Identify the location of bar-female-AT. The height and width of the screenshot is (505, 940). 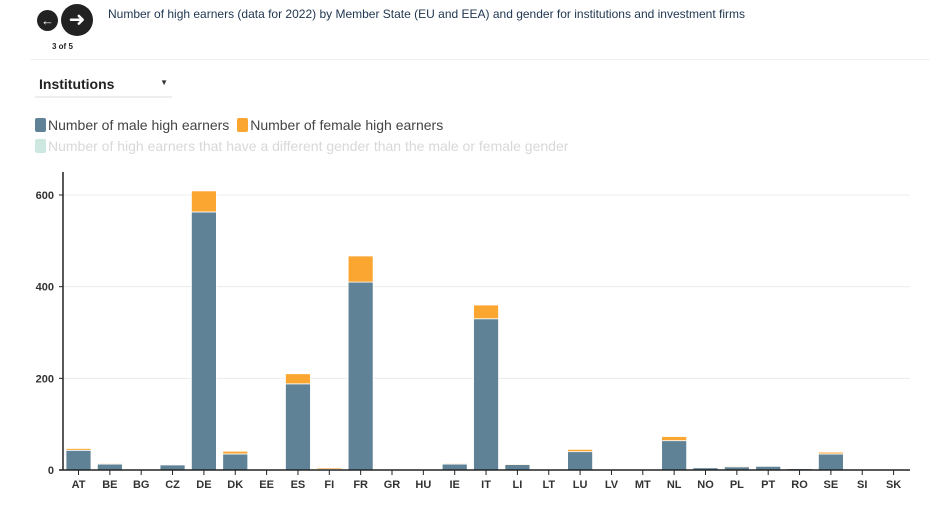
(78, 449).